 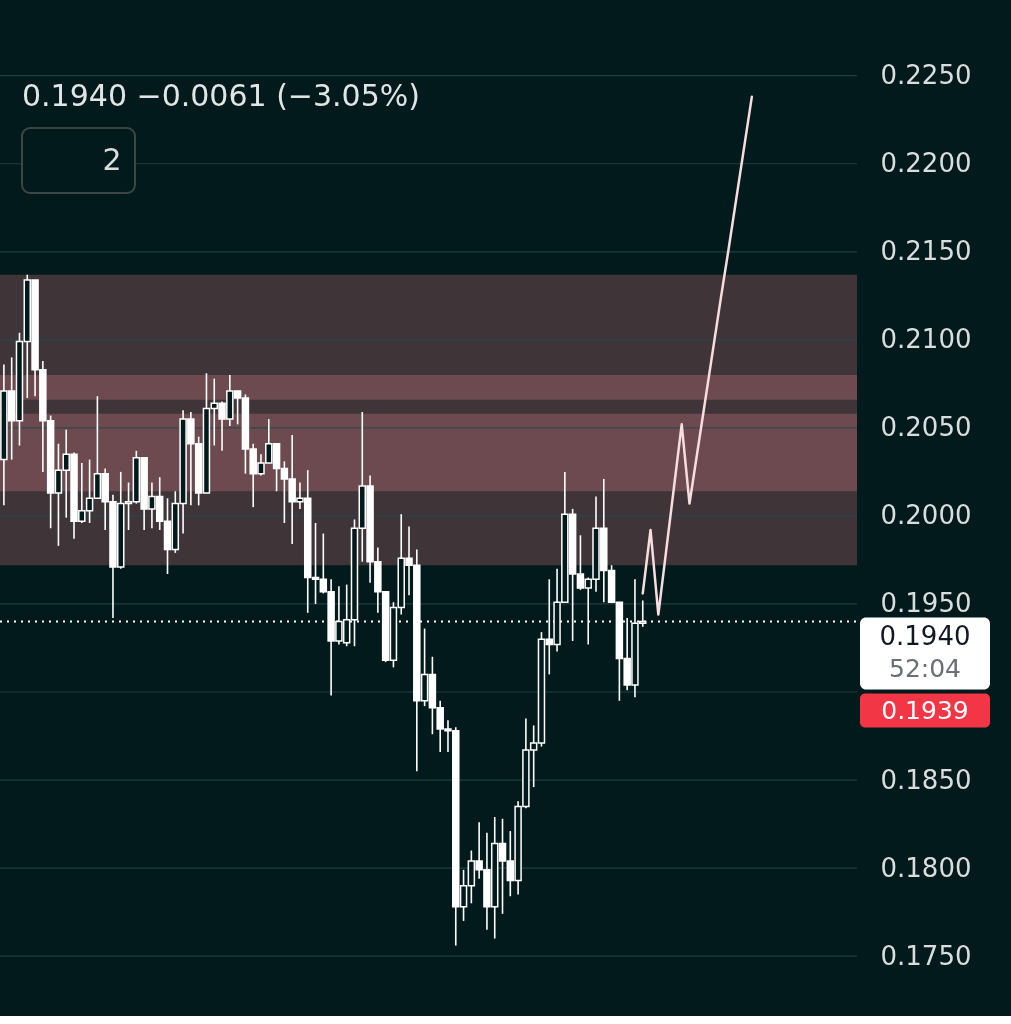 I want to click on y-tick-label: 0.2100, so click(x=926, y=339).